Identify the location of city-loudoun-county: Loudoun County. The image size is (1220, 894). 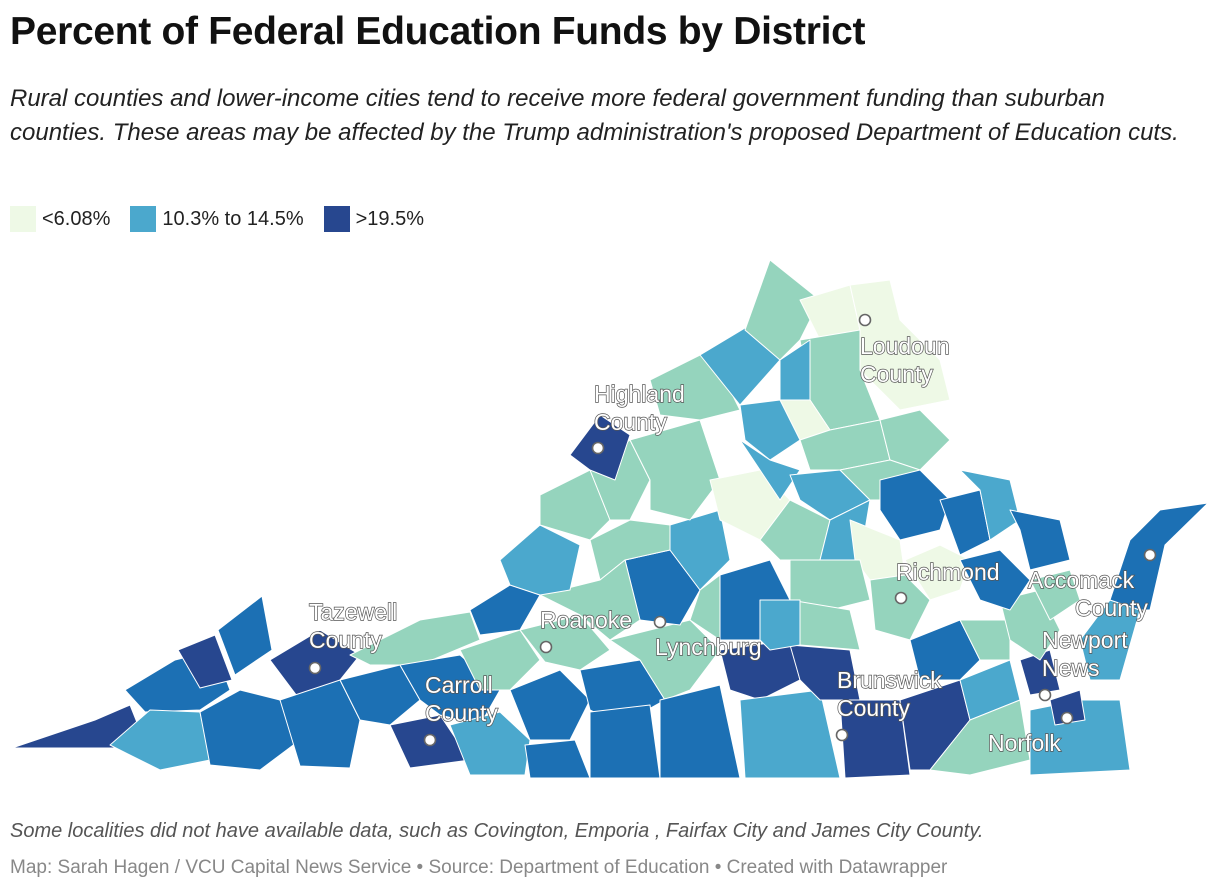
(904, 350).